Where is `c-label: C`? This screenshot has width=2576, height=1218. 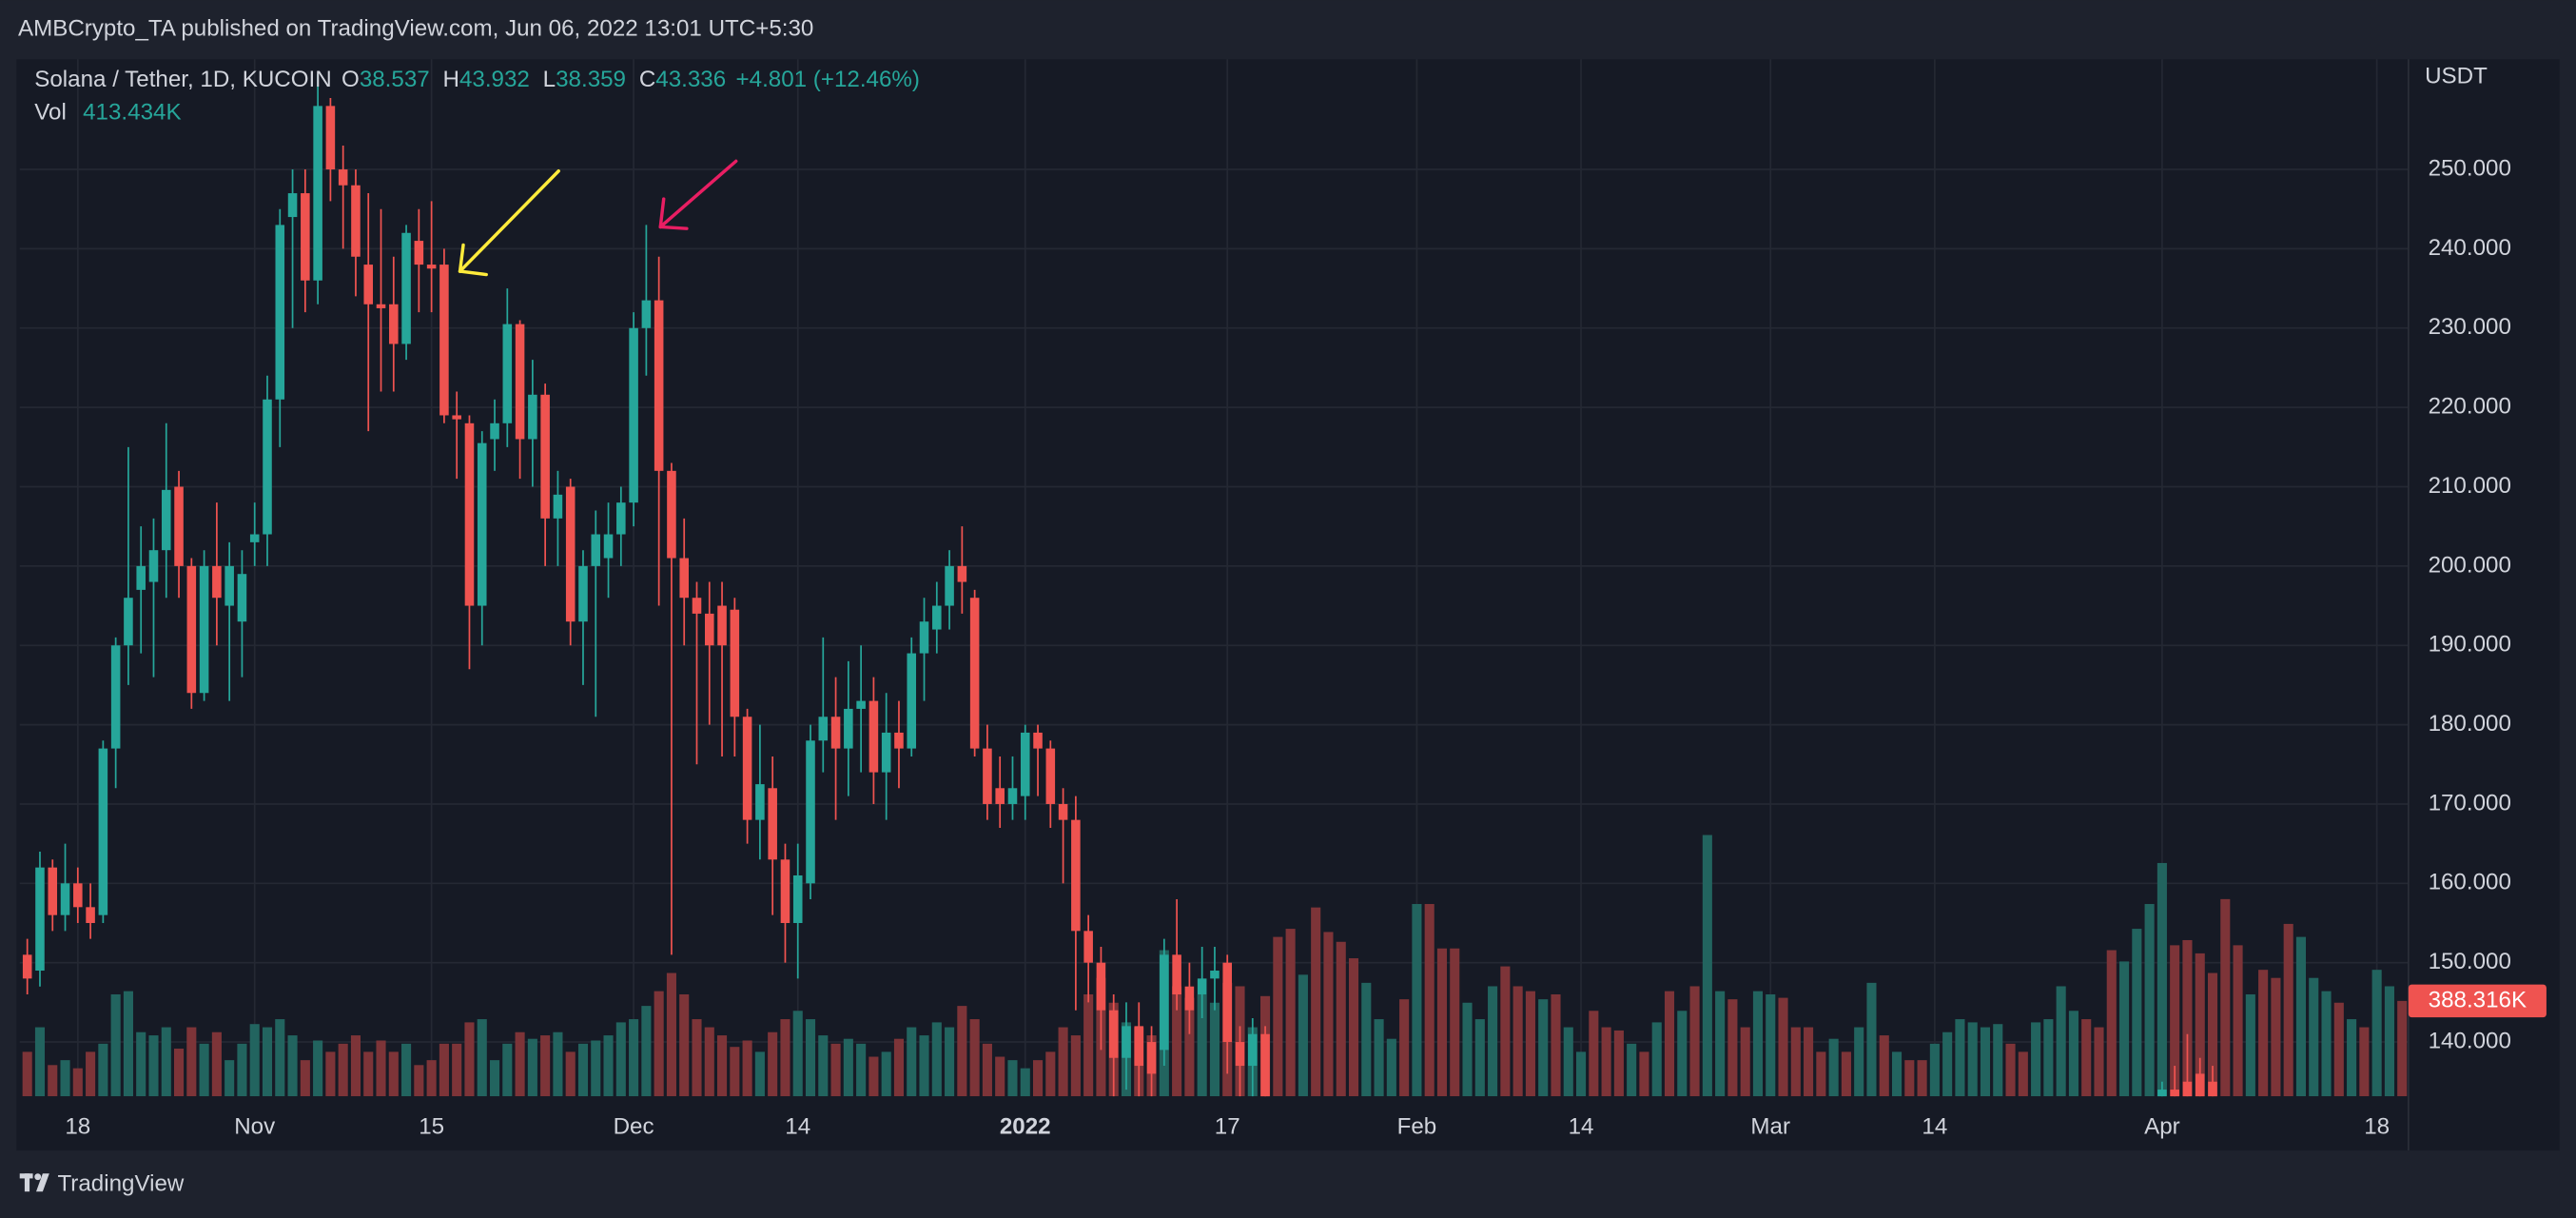
c-label: C is located at coordinates (647, 79).